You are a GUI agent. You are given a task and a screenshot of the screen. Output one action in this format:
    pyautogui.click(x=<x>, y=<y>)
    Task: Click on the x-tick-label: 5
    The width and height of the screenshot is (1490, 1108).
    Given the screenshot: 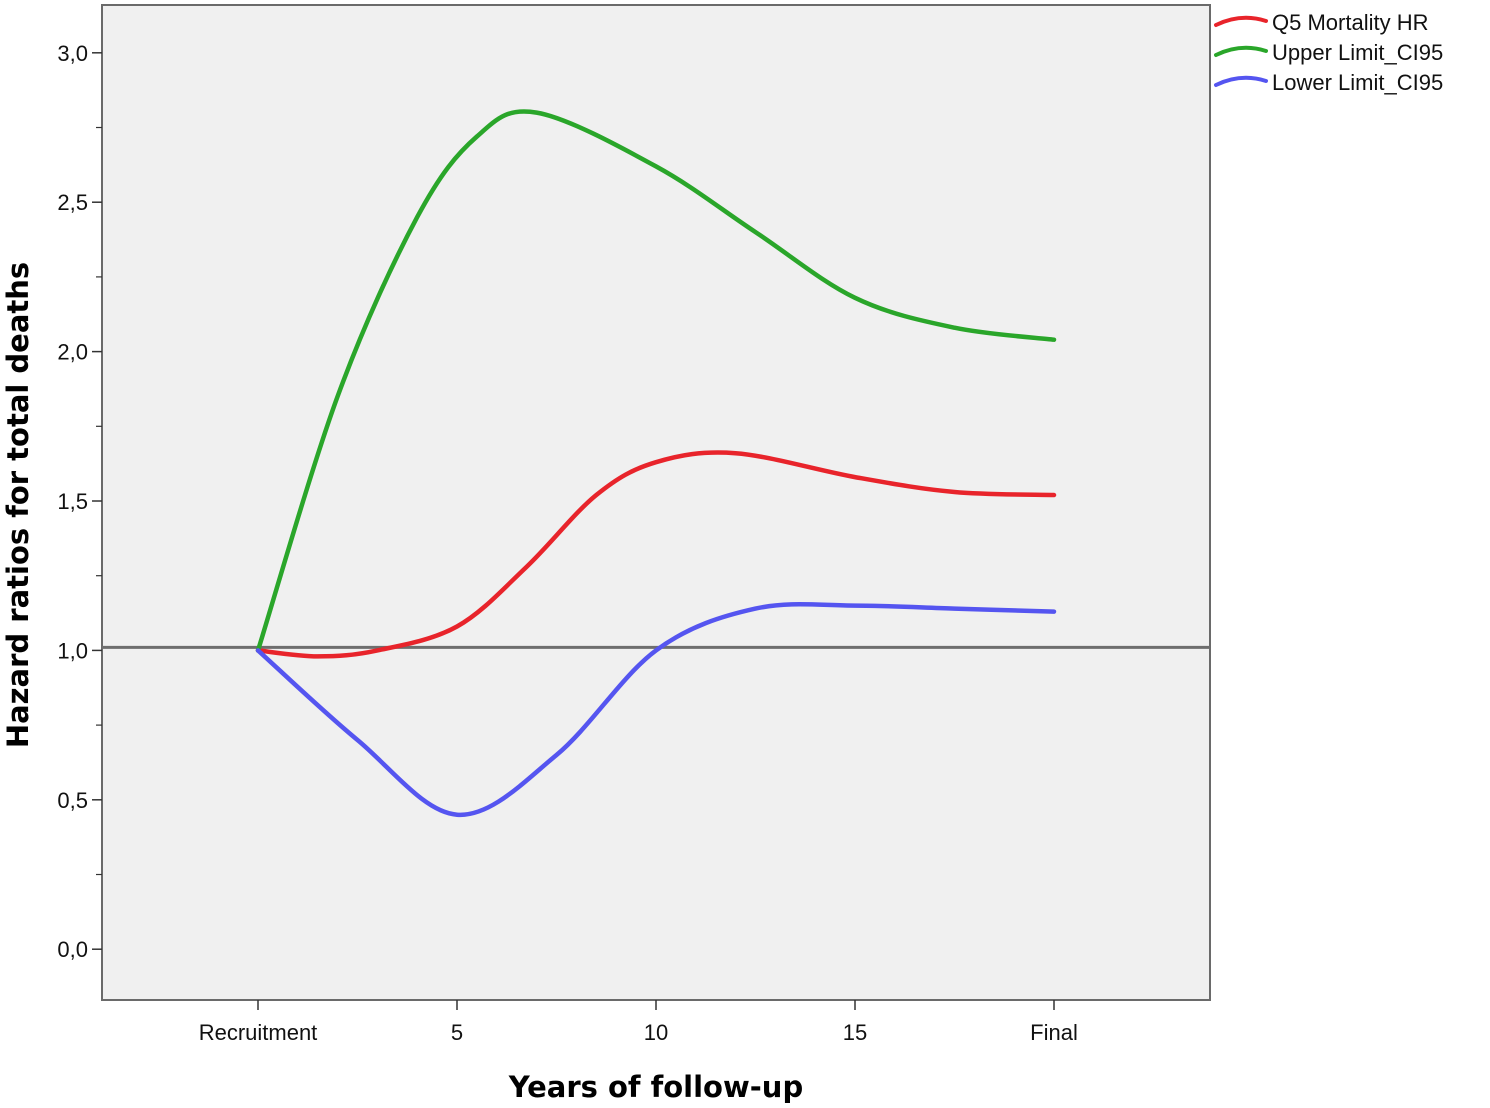 What is the action you would take?
    pyautogui.click(x=457, y=1032)
    